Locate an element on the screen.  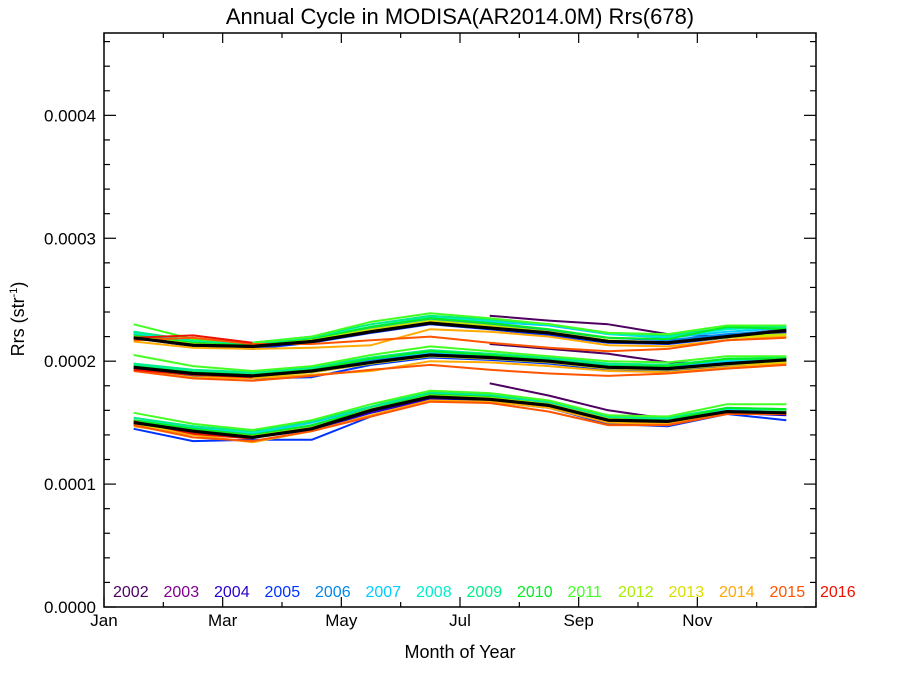
legend-item-2014: 2014 is located at coordinates (737, 592).